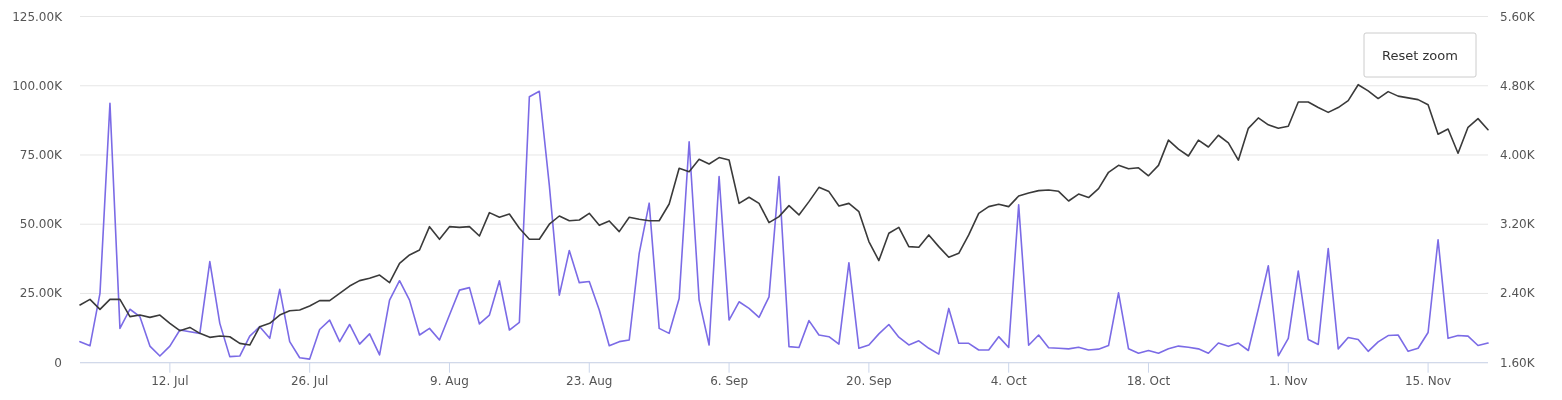 The height and width of the screenshot is (400, 1562). What do you see at coordinates (589, 380) in the screenshot?
I see `x-tick-label: 23. Aug` at bounding box center [589, 380].